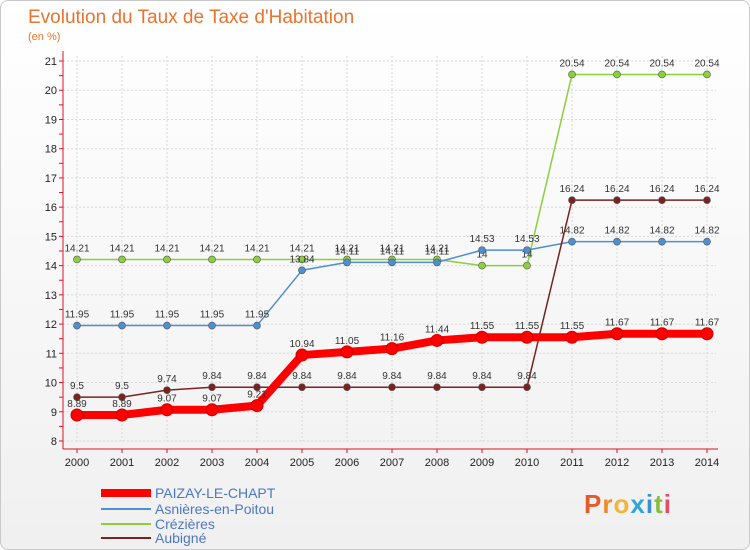 The height and width of the screenshot is (550, 750). I want to click on legend-label-asni-res-en-poitou: Asnières-en-Poitou, so click(214, 509).